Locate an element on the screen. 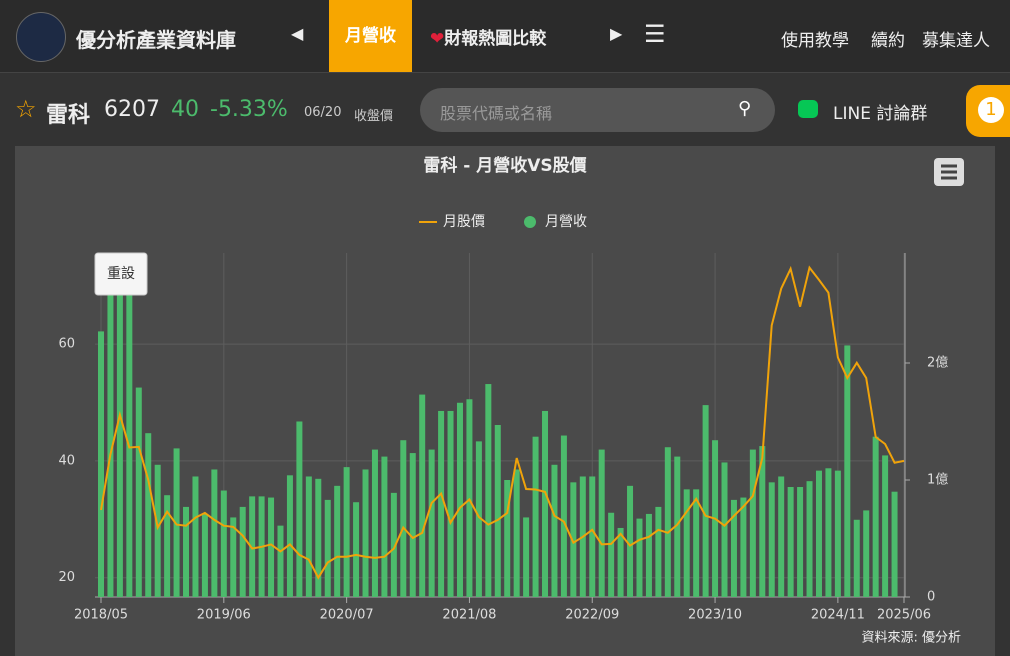 This screenshot has width=1010, height=656. search-icon: ⚲ is located at coordinates (745, 108).